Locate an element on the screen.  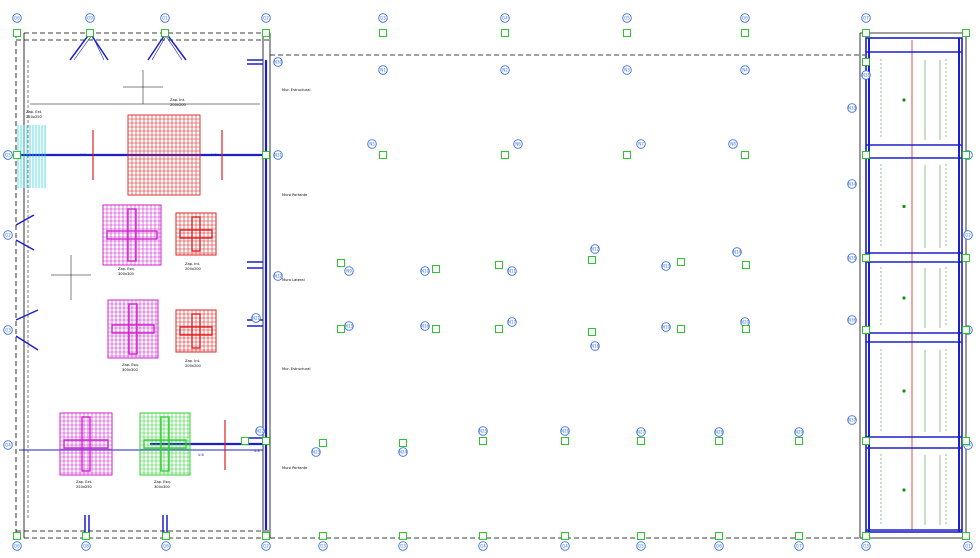
wall-label: Muro Portante is located at coordinates (295, 468).